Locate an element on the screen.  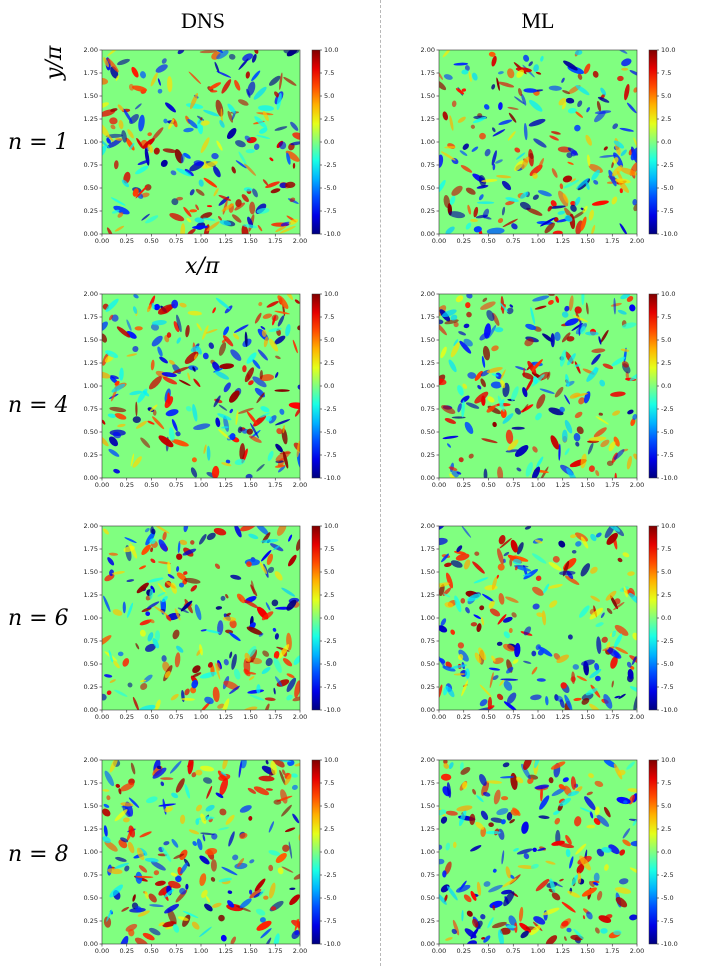
x-tick-label: 1.50 is located at coordinates (250, 485).